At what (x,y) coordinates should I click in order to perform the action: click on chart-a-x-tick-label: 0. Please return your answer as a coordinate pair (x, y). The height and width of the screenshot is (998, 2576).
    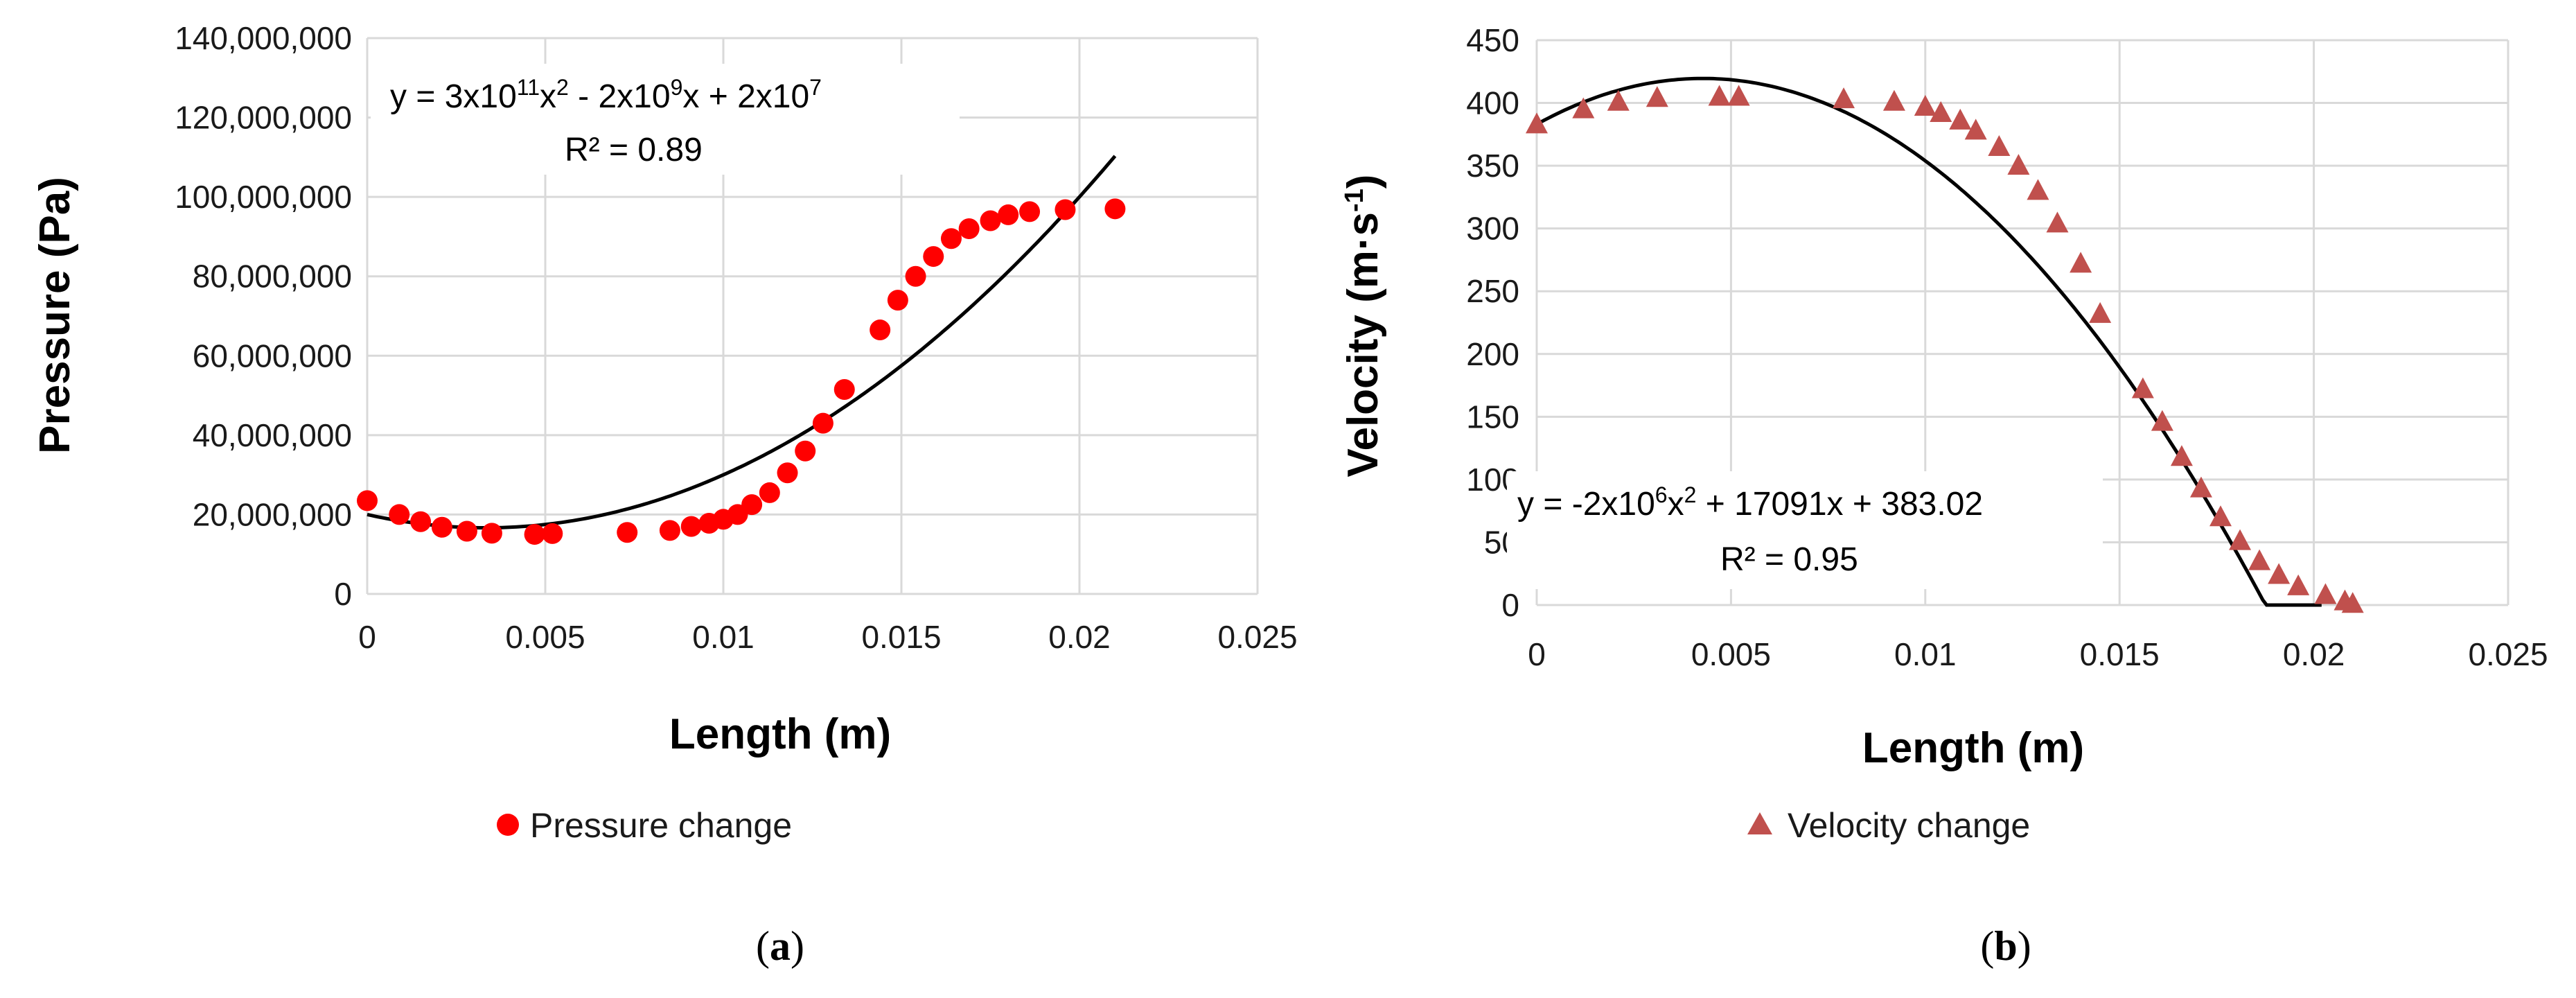
    Looking at the image, I should click on (367, 637).